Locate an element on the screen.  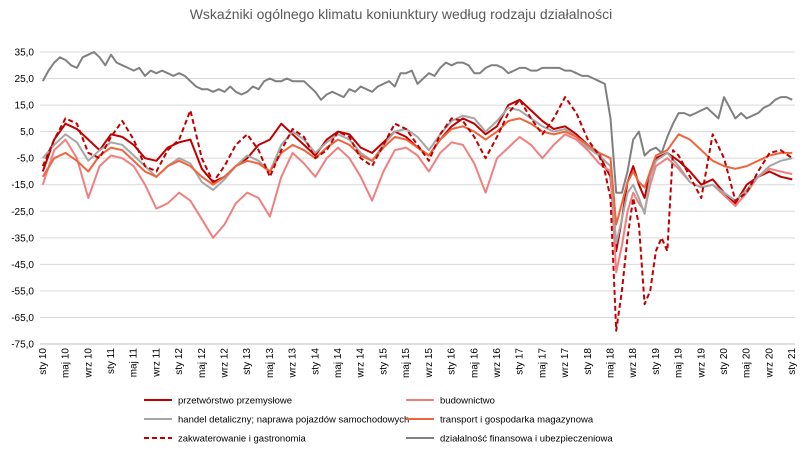
x-tick-label: wrz 20 is located at coordinates (769, 363).